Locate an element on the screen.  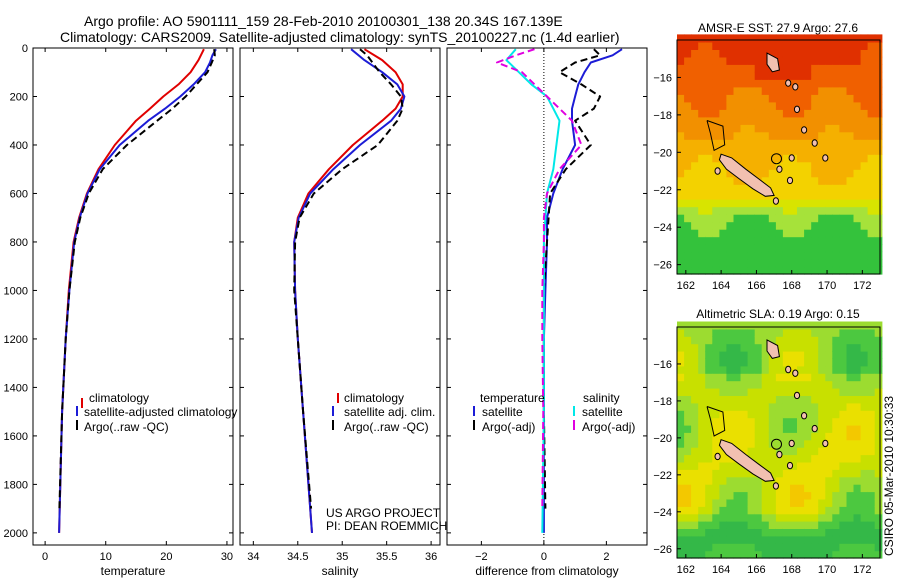
y-tick-label: 0 is located at coordinates (25, 49).